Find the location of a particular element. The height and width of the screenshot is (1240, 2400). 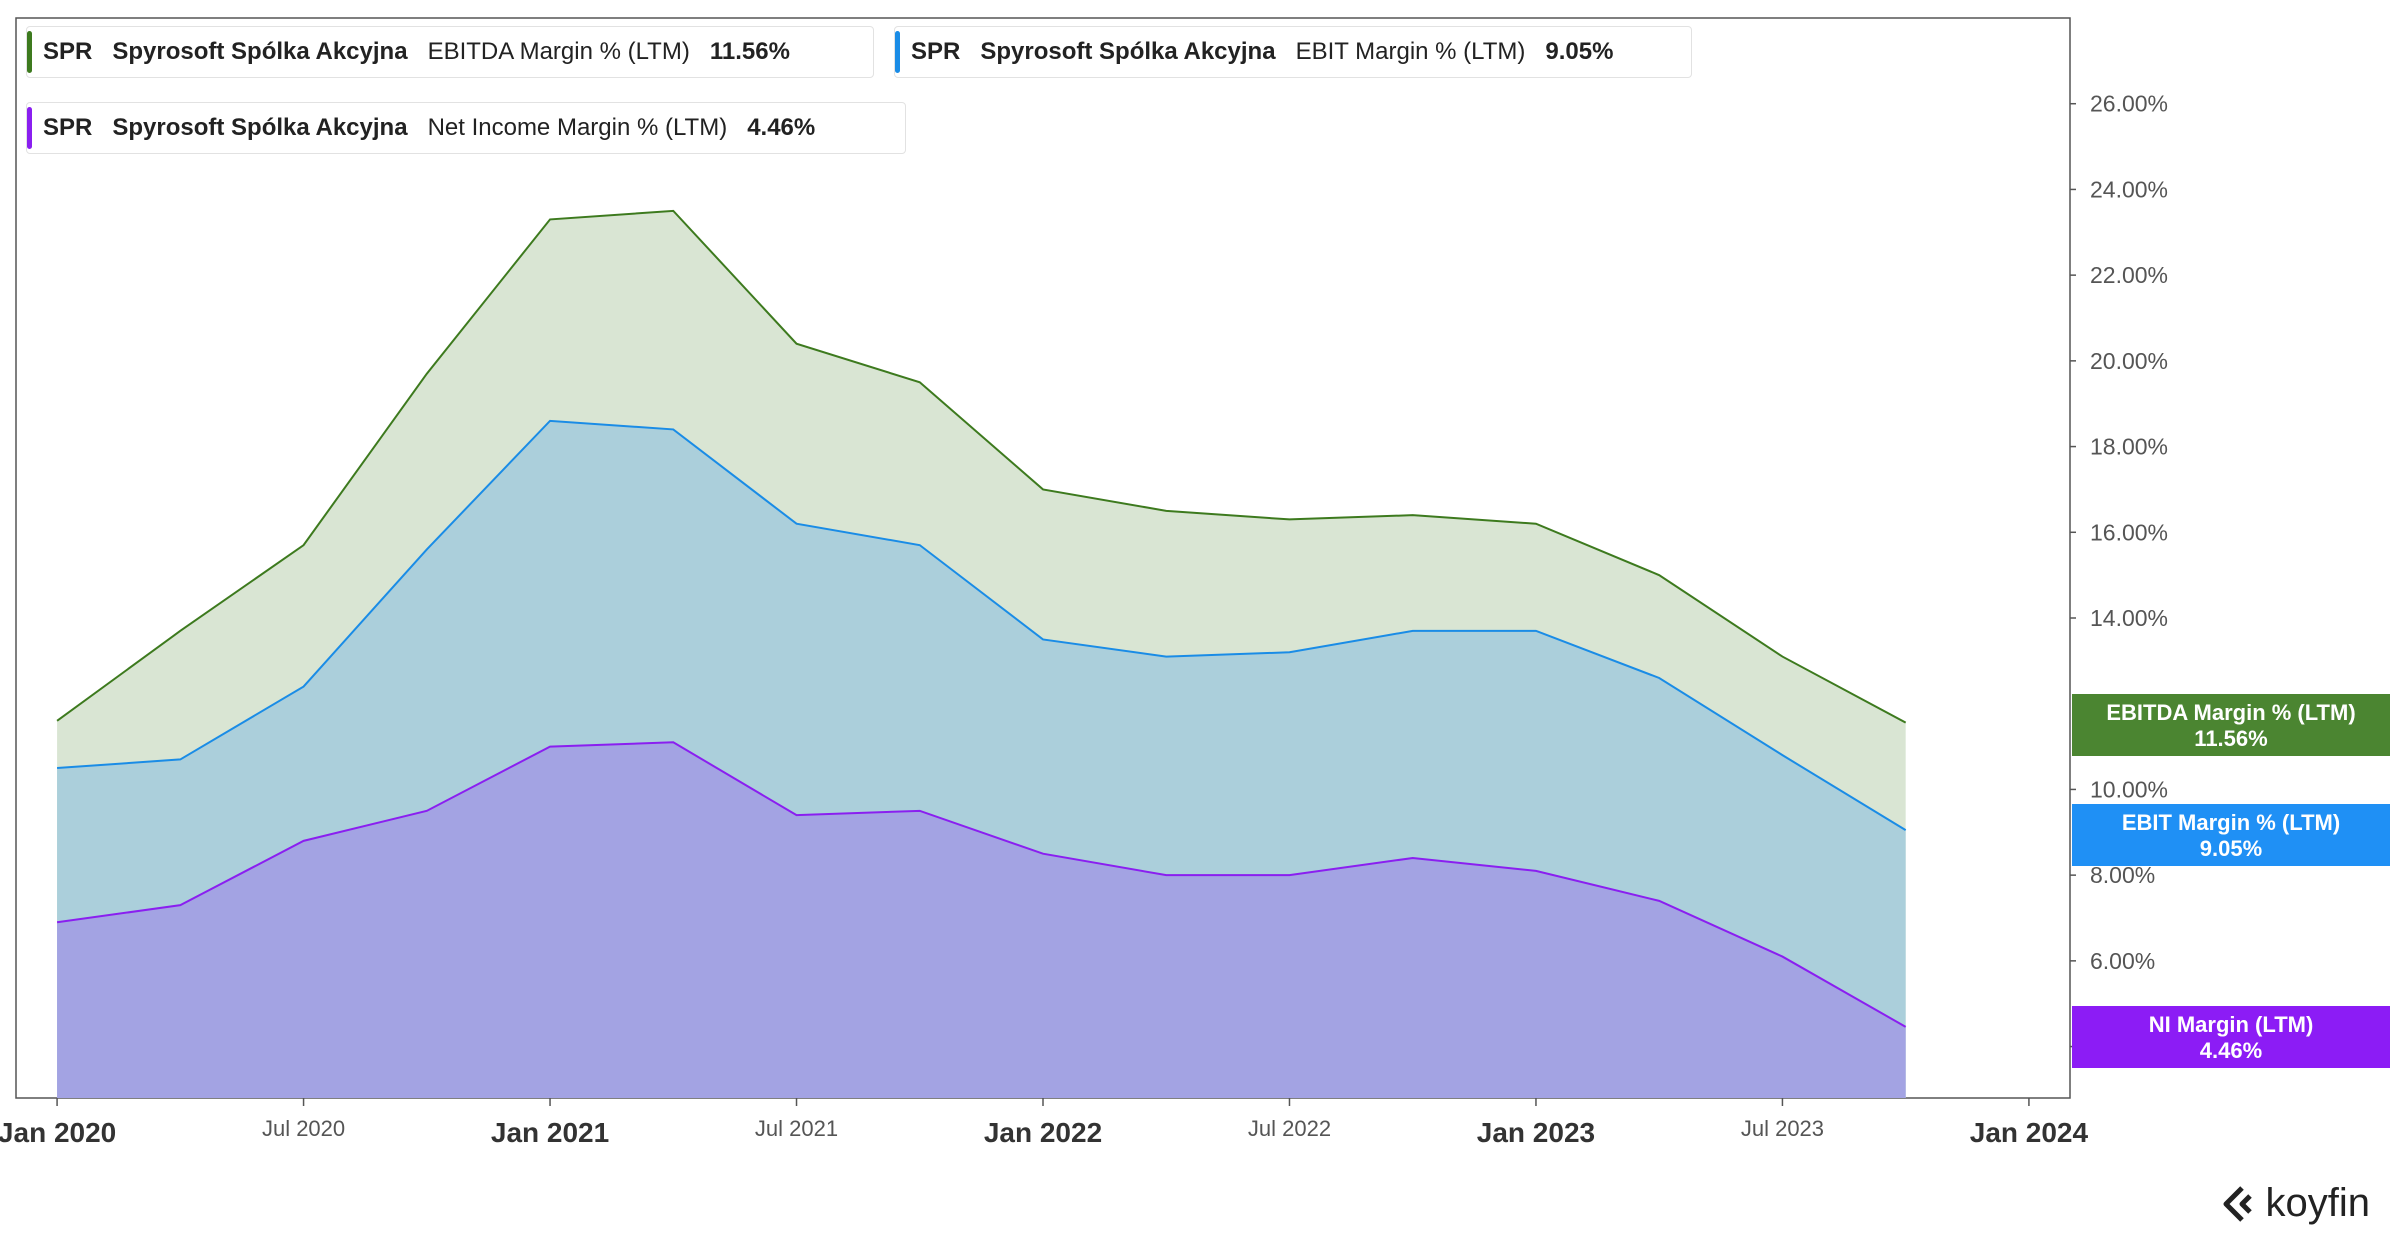

x-tick-label: Jul 2023 is located at coordinates (1782, 1128).